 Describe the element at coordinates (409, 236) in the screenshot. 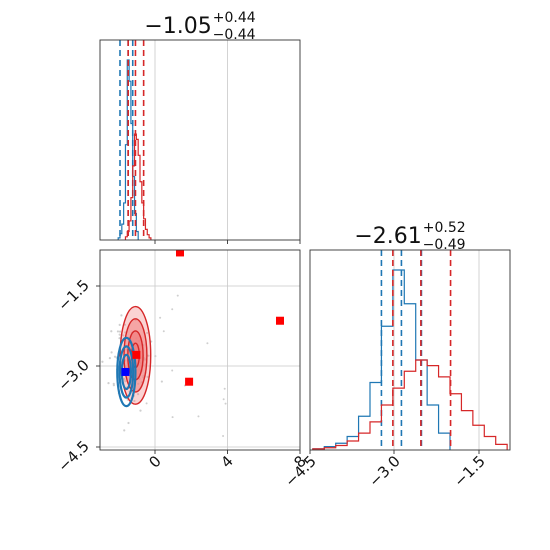

I see `p3-title: −2.61+0.52 −0.49` at that location.